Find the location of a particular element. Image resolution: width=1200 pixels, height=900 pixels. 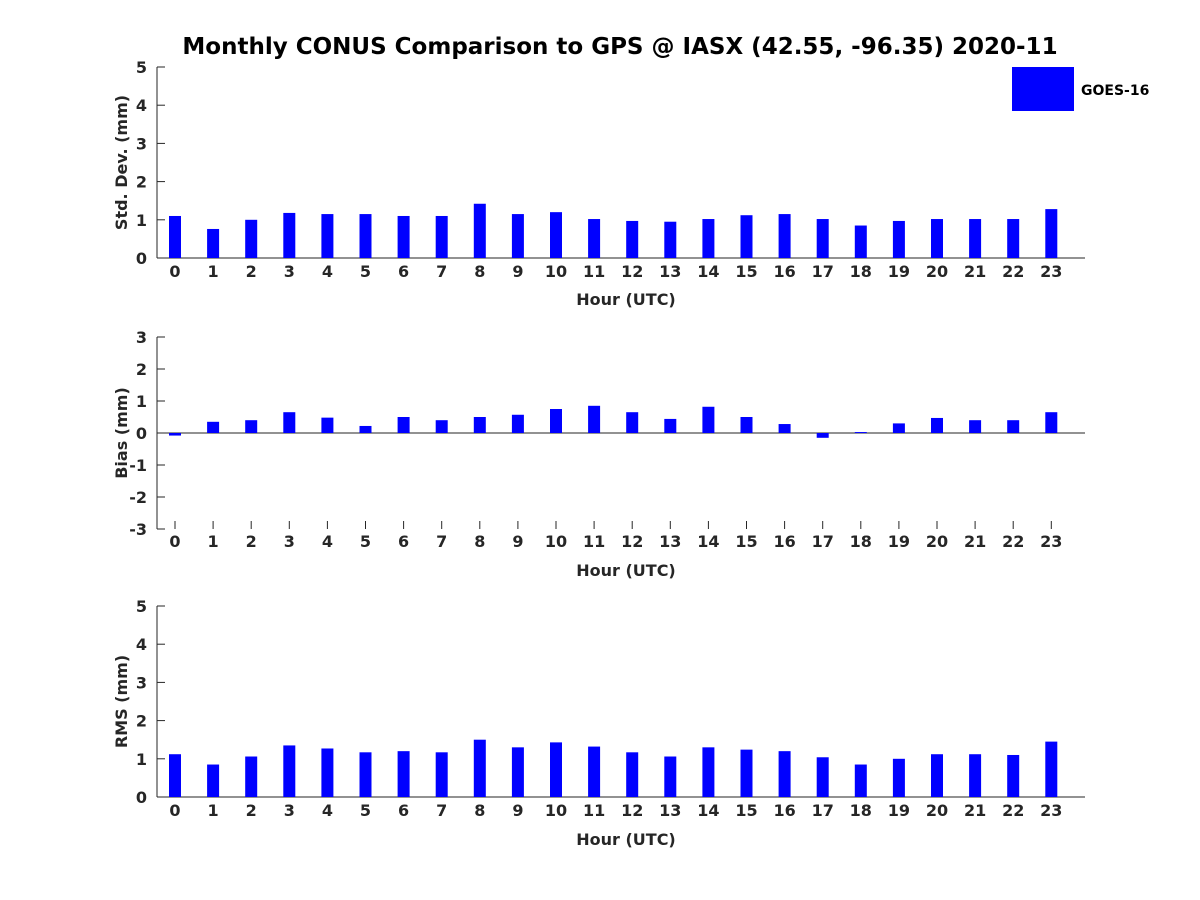

x-tick-label: 1 is located at coordinates (213, 810).